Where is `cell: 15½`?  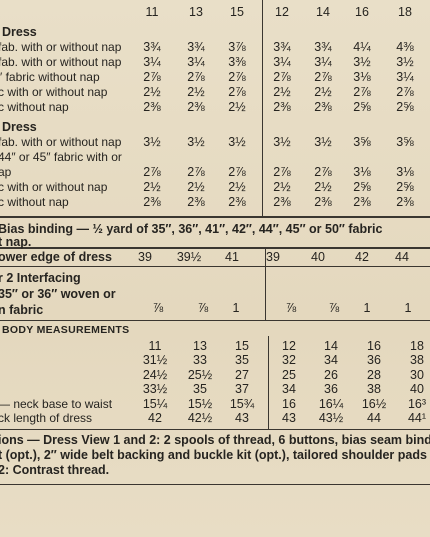
cell: 15½ is located at coordinates (200, 404).